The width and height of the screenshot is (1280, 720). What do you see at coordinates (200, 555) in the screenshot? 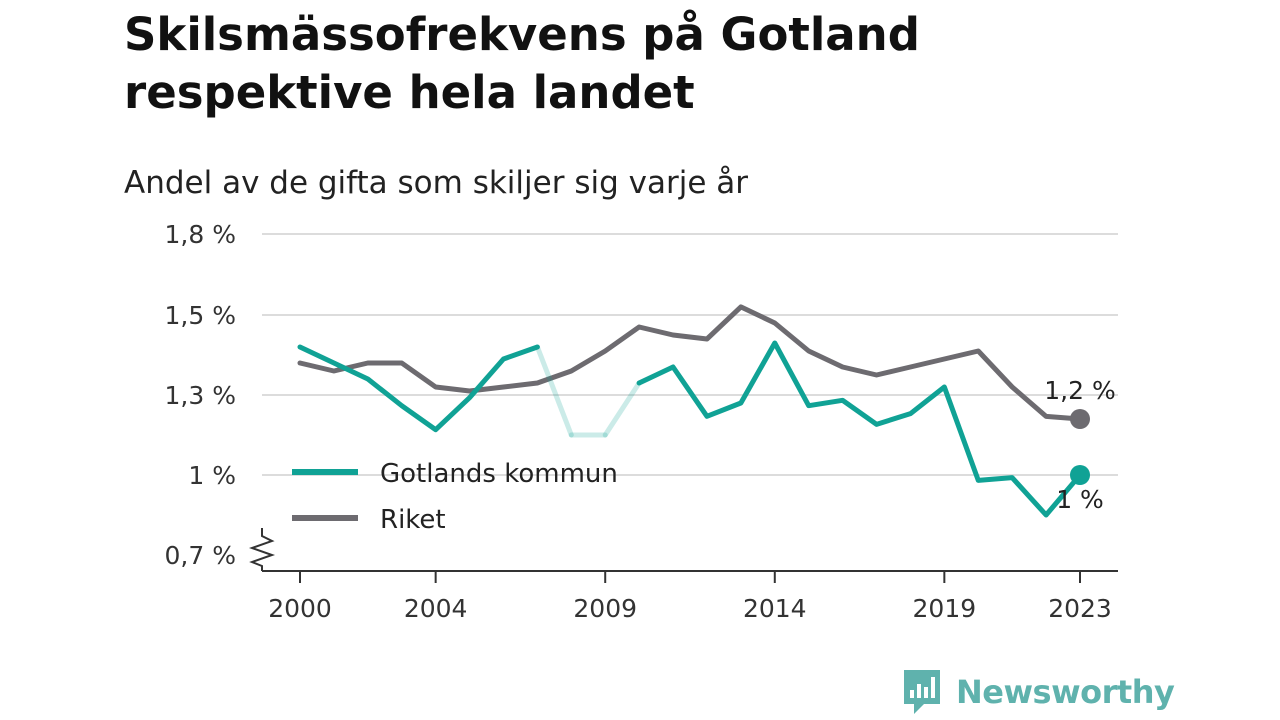
I see `y-tick-label: 0,7 %` at bounding box center [200, 555].